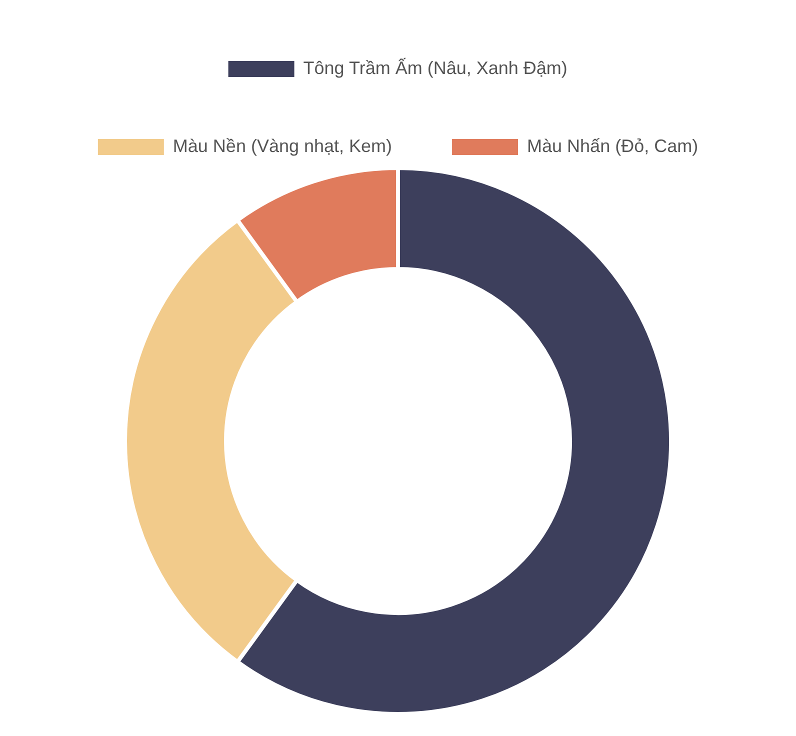 The image size is (796, 736). Describe the element at coordinates (282, 146) in the screenshot. I see `legend-label: Màu Nền (Vàng nhạt, Kem)` at that location.